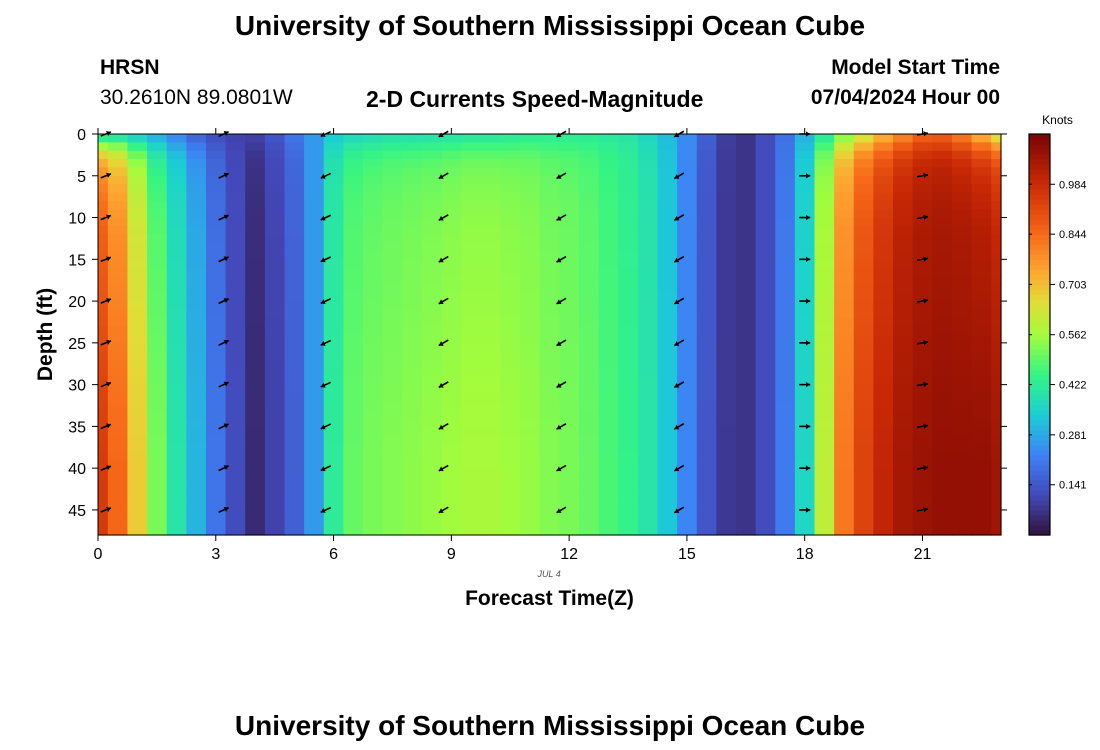 This screenshot has height=750, width=1100. Describe the element at coordinates (1073, 336) in the screenshot. I see `colorbar-tick-label: 0.562` at that location.